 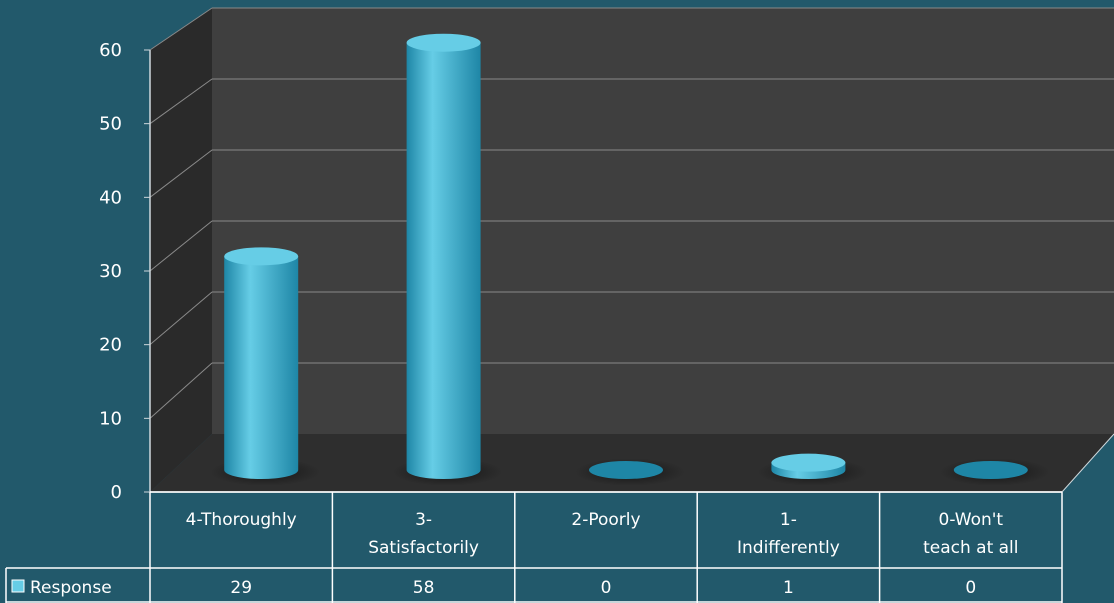 I want to click on data-value-label: 1, so click(x=788, y=588).